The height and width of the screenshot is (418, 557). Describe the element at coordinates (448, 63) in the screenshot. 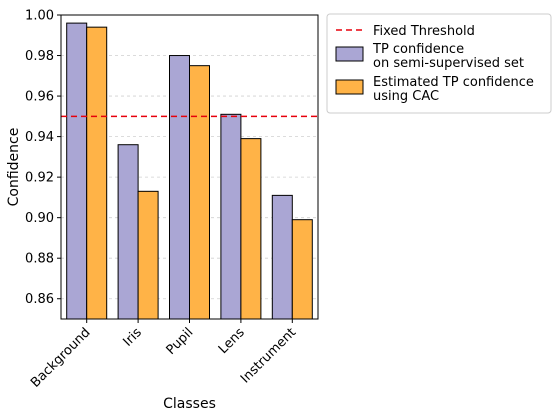

I see `legend-label-line: on semi-supervised set` at that location.